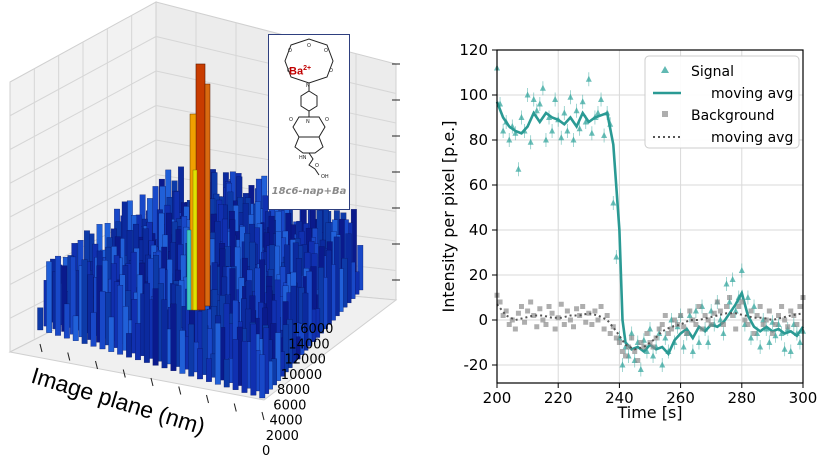 The height and width of the screenshot is (461, 822). What do you see at coordinates (300, 71) in the screenshot?
I see `barium-ion-label: Ba2+` at bounding box center [300, 71].